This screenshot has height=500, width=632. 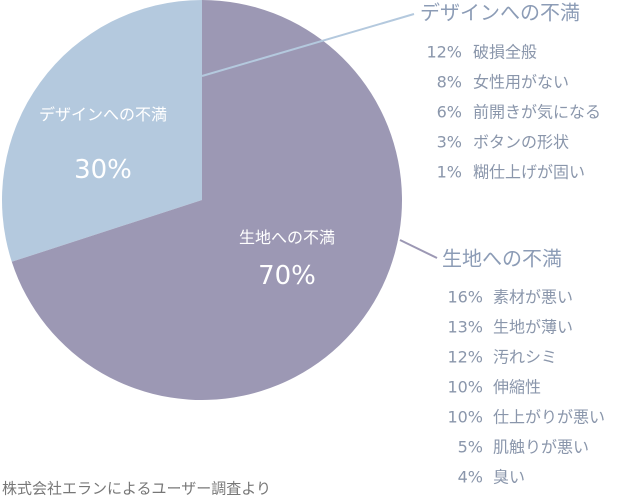 What do you see at coordinates (541, 447) in the screenshot?
I see `breakdown-label: 肌触りが悪い` at bounding box center [541, 447].